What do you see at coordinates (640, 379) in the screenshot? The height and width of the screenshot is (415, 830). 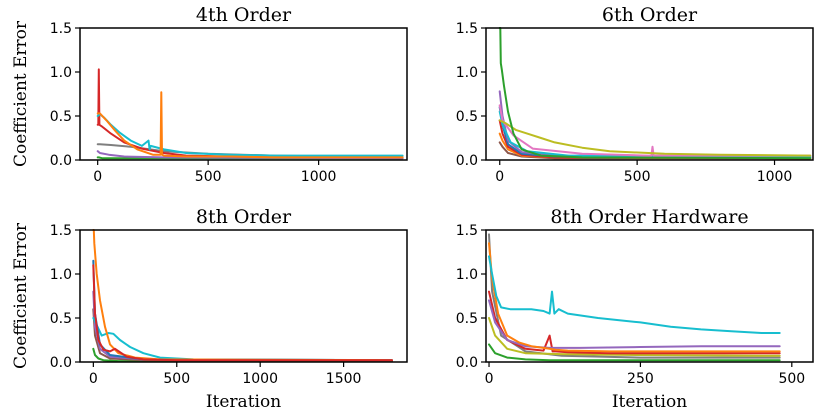 I see `x-tick-label: 250` at bounding box center [640, 379].